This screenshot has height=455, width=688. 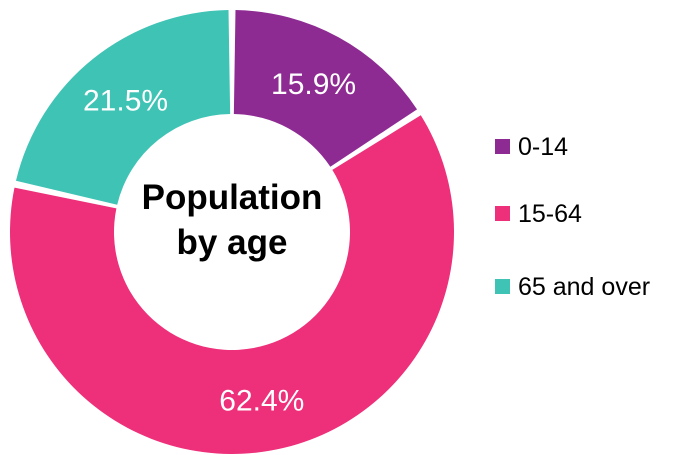 I want to click on slice-value-label-0-14: 15.9%, so click(x=313, y=84).